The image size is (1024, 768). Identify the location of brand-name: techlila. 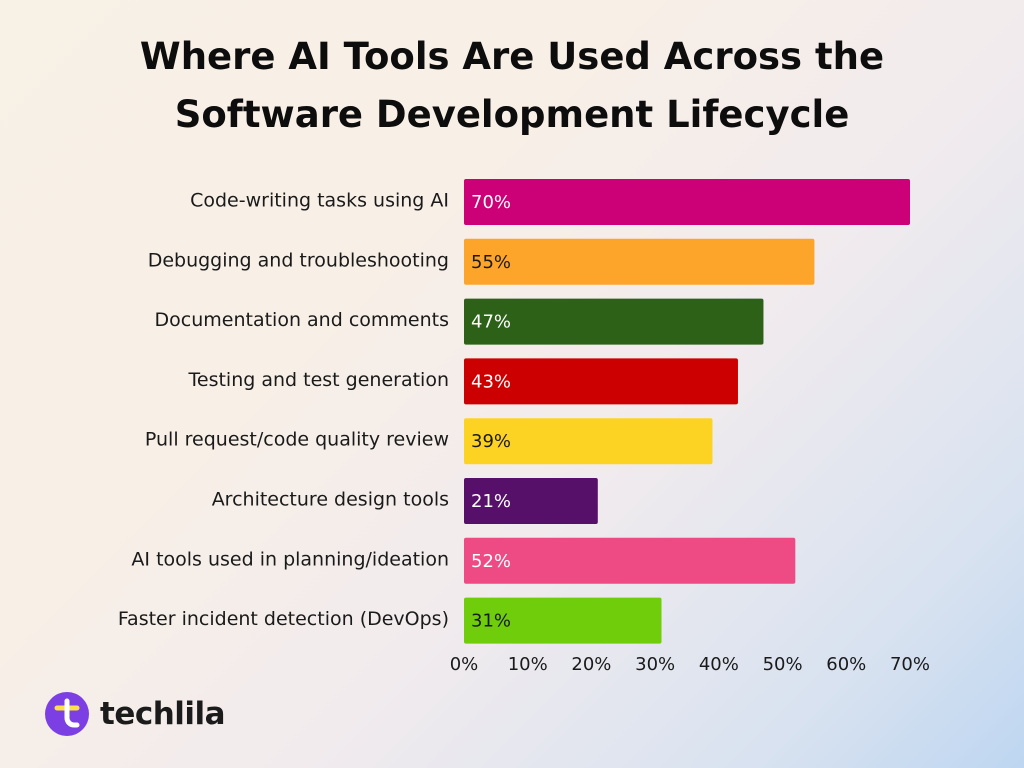
(163, 714).